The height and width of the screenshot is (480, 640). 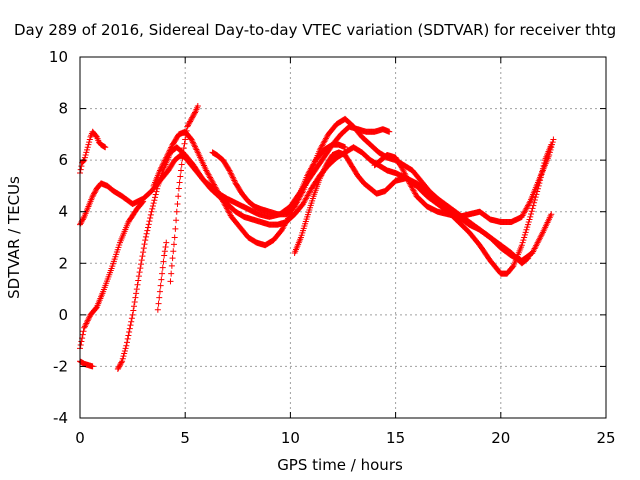 What do you see at coordinates (184, 193) in the screenshot?
I see `series-sat-g` at bounding box center [184, 193].